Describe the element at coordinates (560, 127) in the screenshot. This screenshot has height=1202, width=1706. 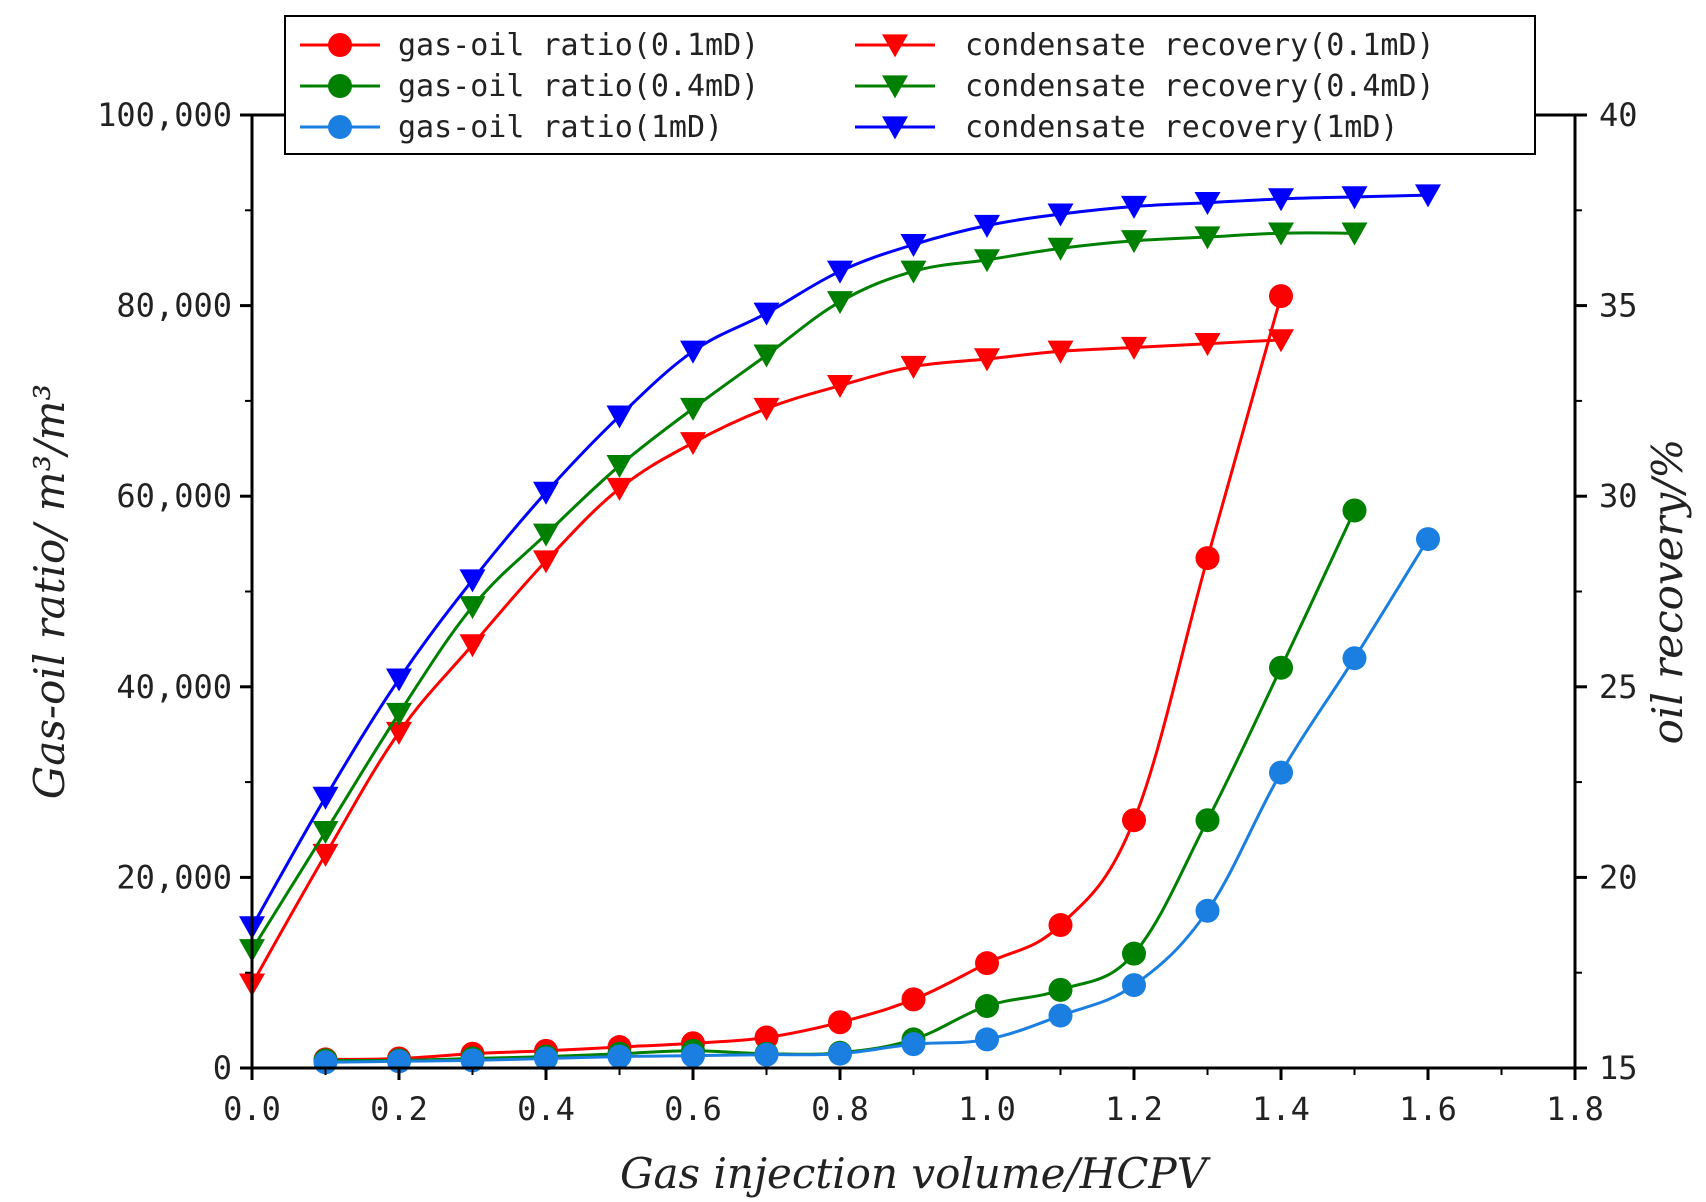
I see `legend-label: gas-oil ratio(1mD)` at that location.